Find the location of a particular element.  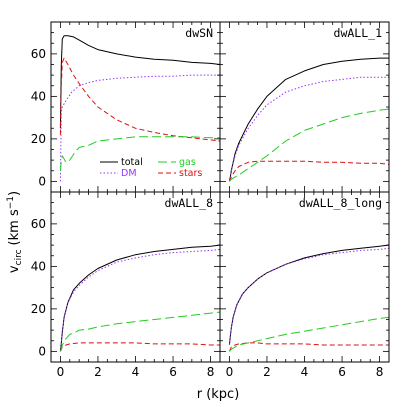

xtick-label-3: 8 is located at coordinates (380, 372).